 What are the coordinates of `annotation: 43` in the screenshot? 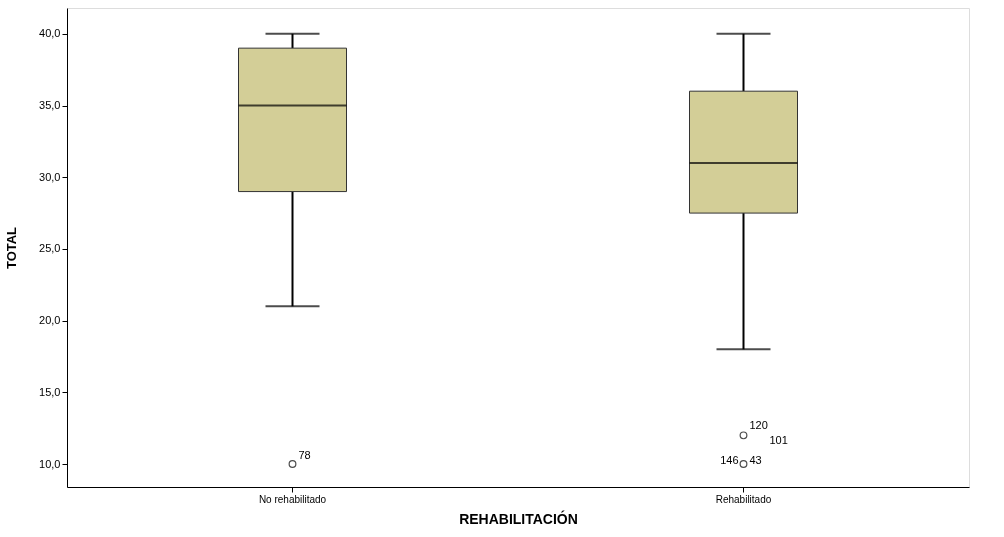 It's located at (755, 460).